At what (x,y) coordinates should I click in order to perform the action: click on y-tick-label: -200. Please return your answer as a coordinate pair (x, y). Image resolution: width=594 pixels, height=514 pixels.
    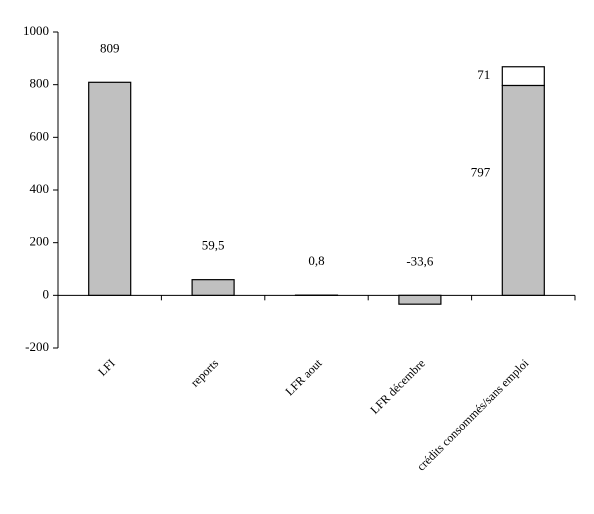
    Looking at the image, I should click on (37, 346).